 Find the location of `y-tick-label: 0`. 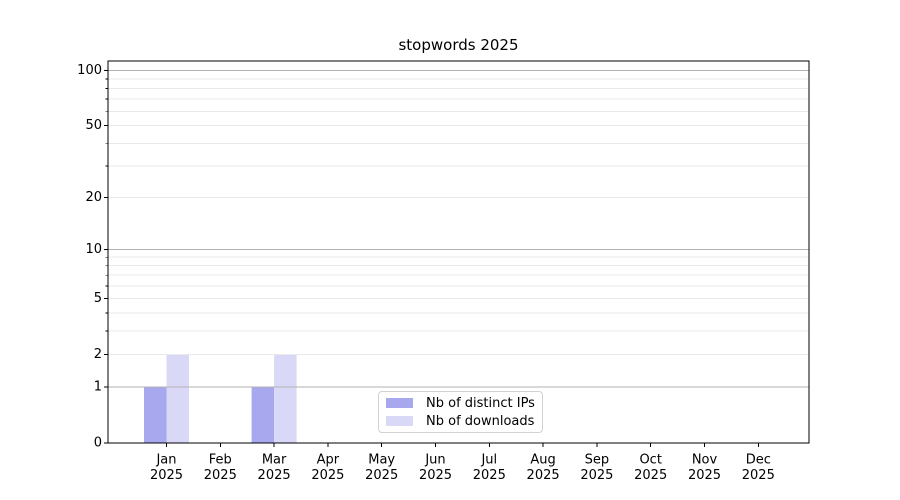

y-tick-label: 0 is located at coordinates (98, 443).